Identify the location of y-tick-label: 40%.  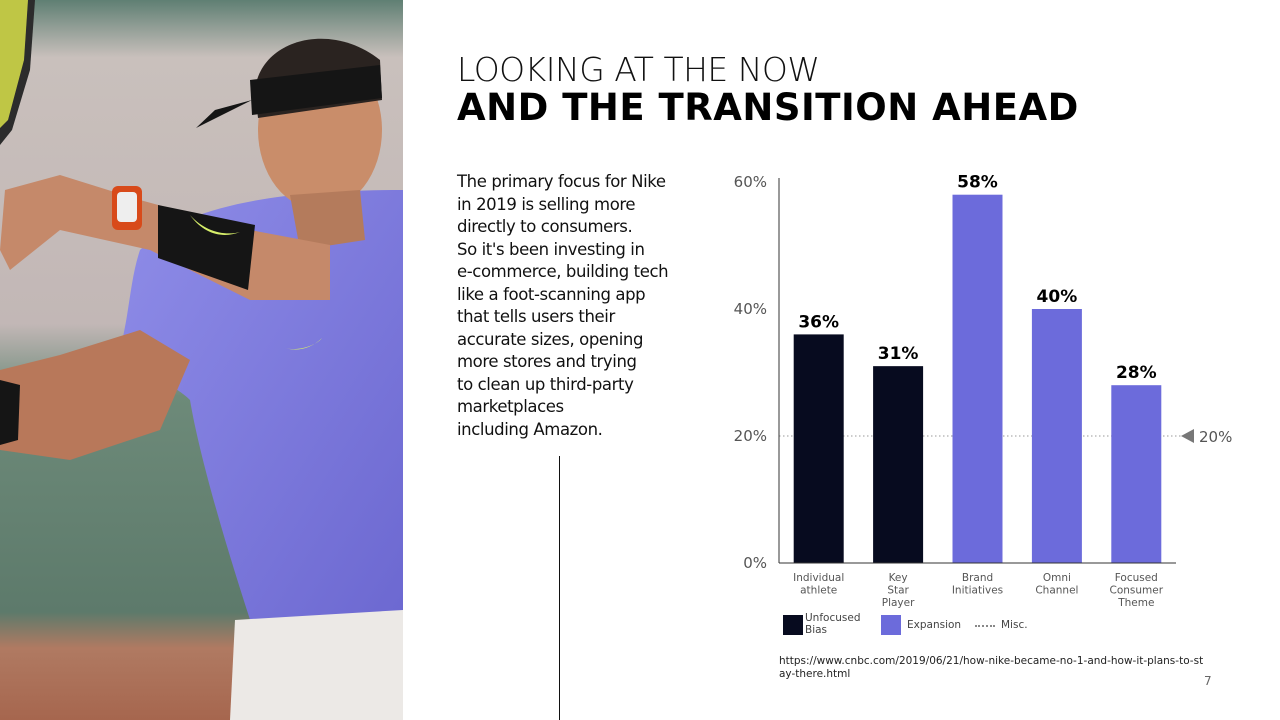
(750, 309).